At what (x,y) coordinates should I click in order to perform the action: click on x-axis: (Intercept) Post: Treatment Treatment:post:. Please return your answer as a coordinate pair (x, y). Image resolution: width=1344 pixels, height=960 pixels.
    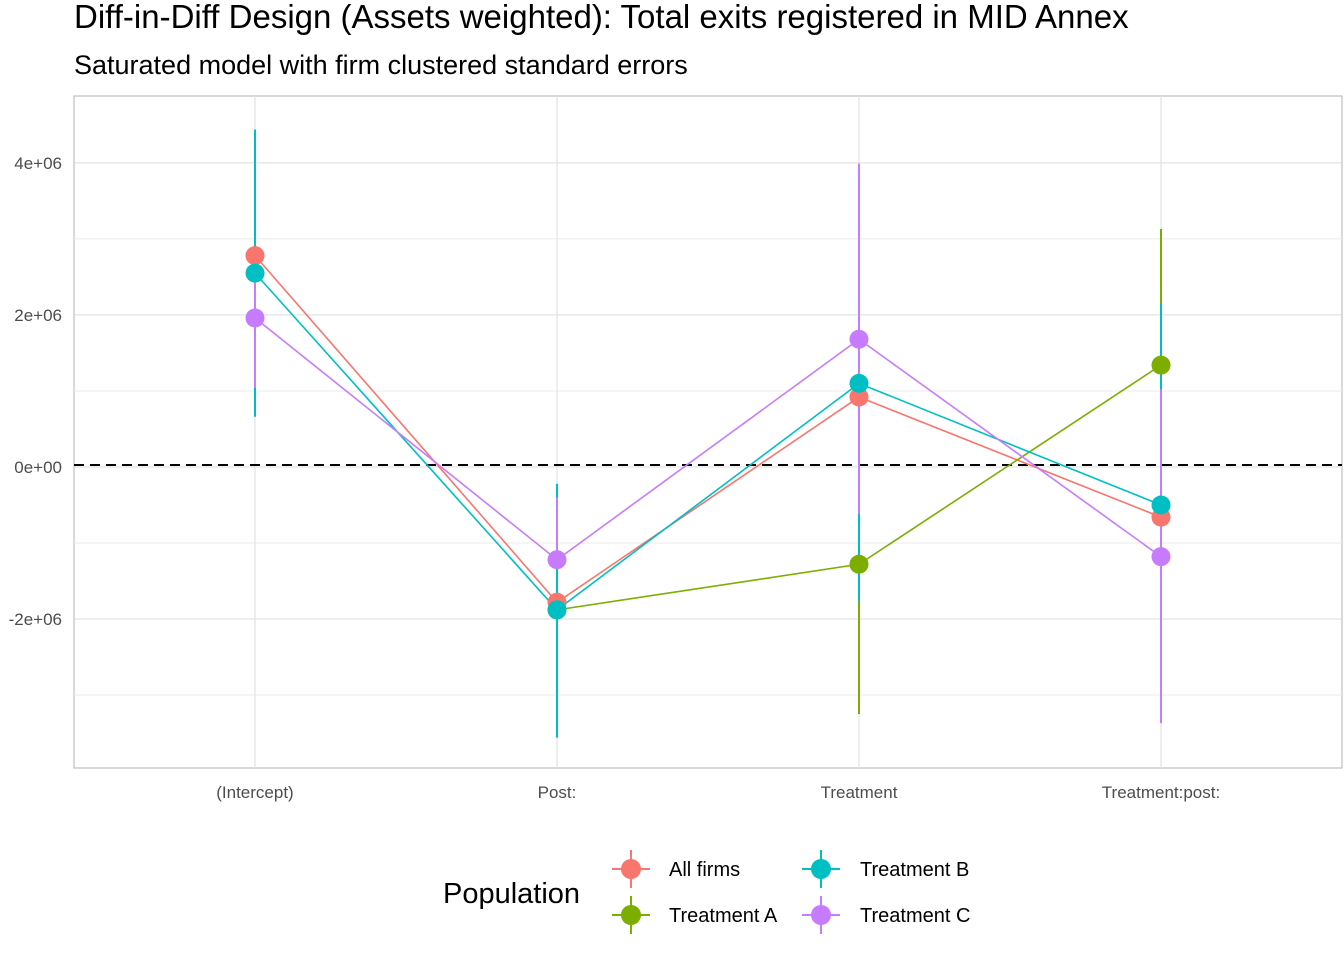
    Looking at the image, I should click on (718, 792).